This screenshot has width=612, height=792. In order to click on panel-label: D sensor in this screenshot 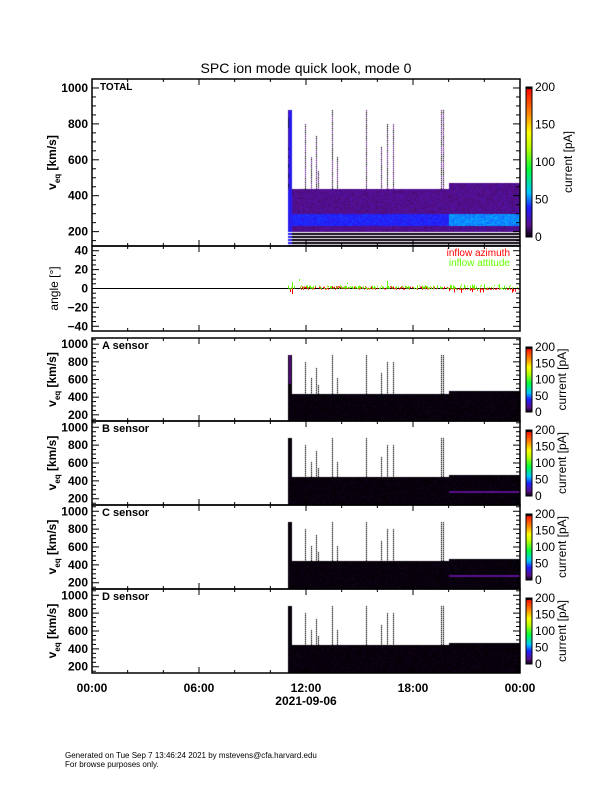, I will do `click(126, 597)`.